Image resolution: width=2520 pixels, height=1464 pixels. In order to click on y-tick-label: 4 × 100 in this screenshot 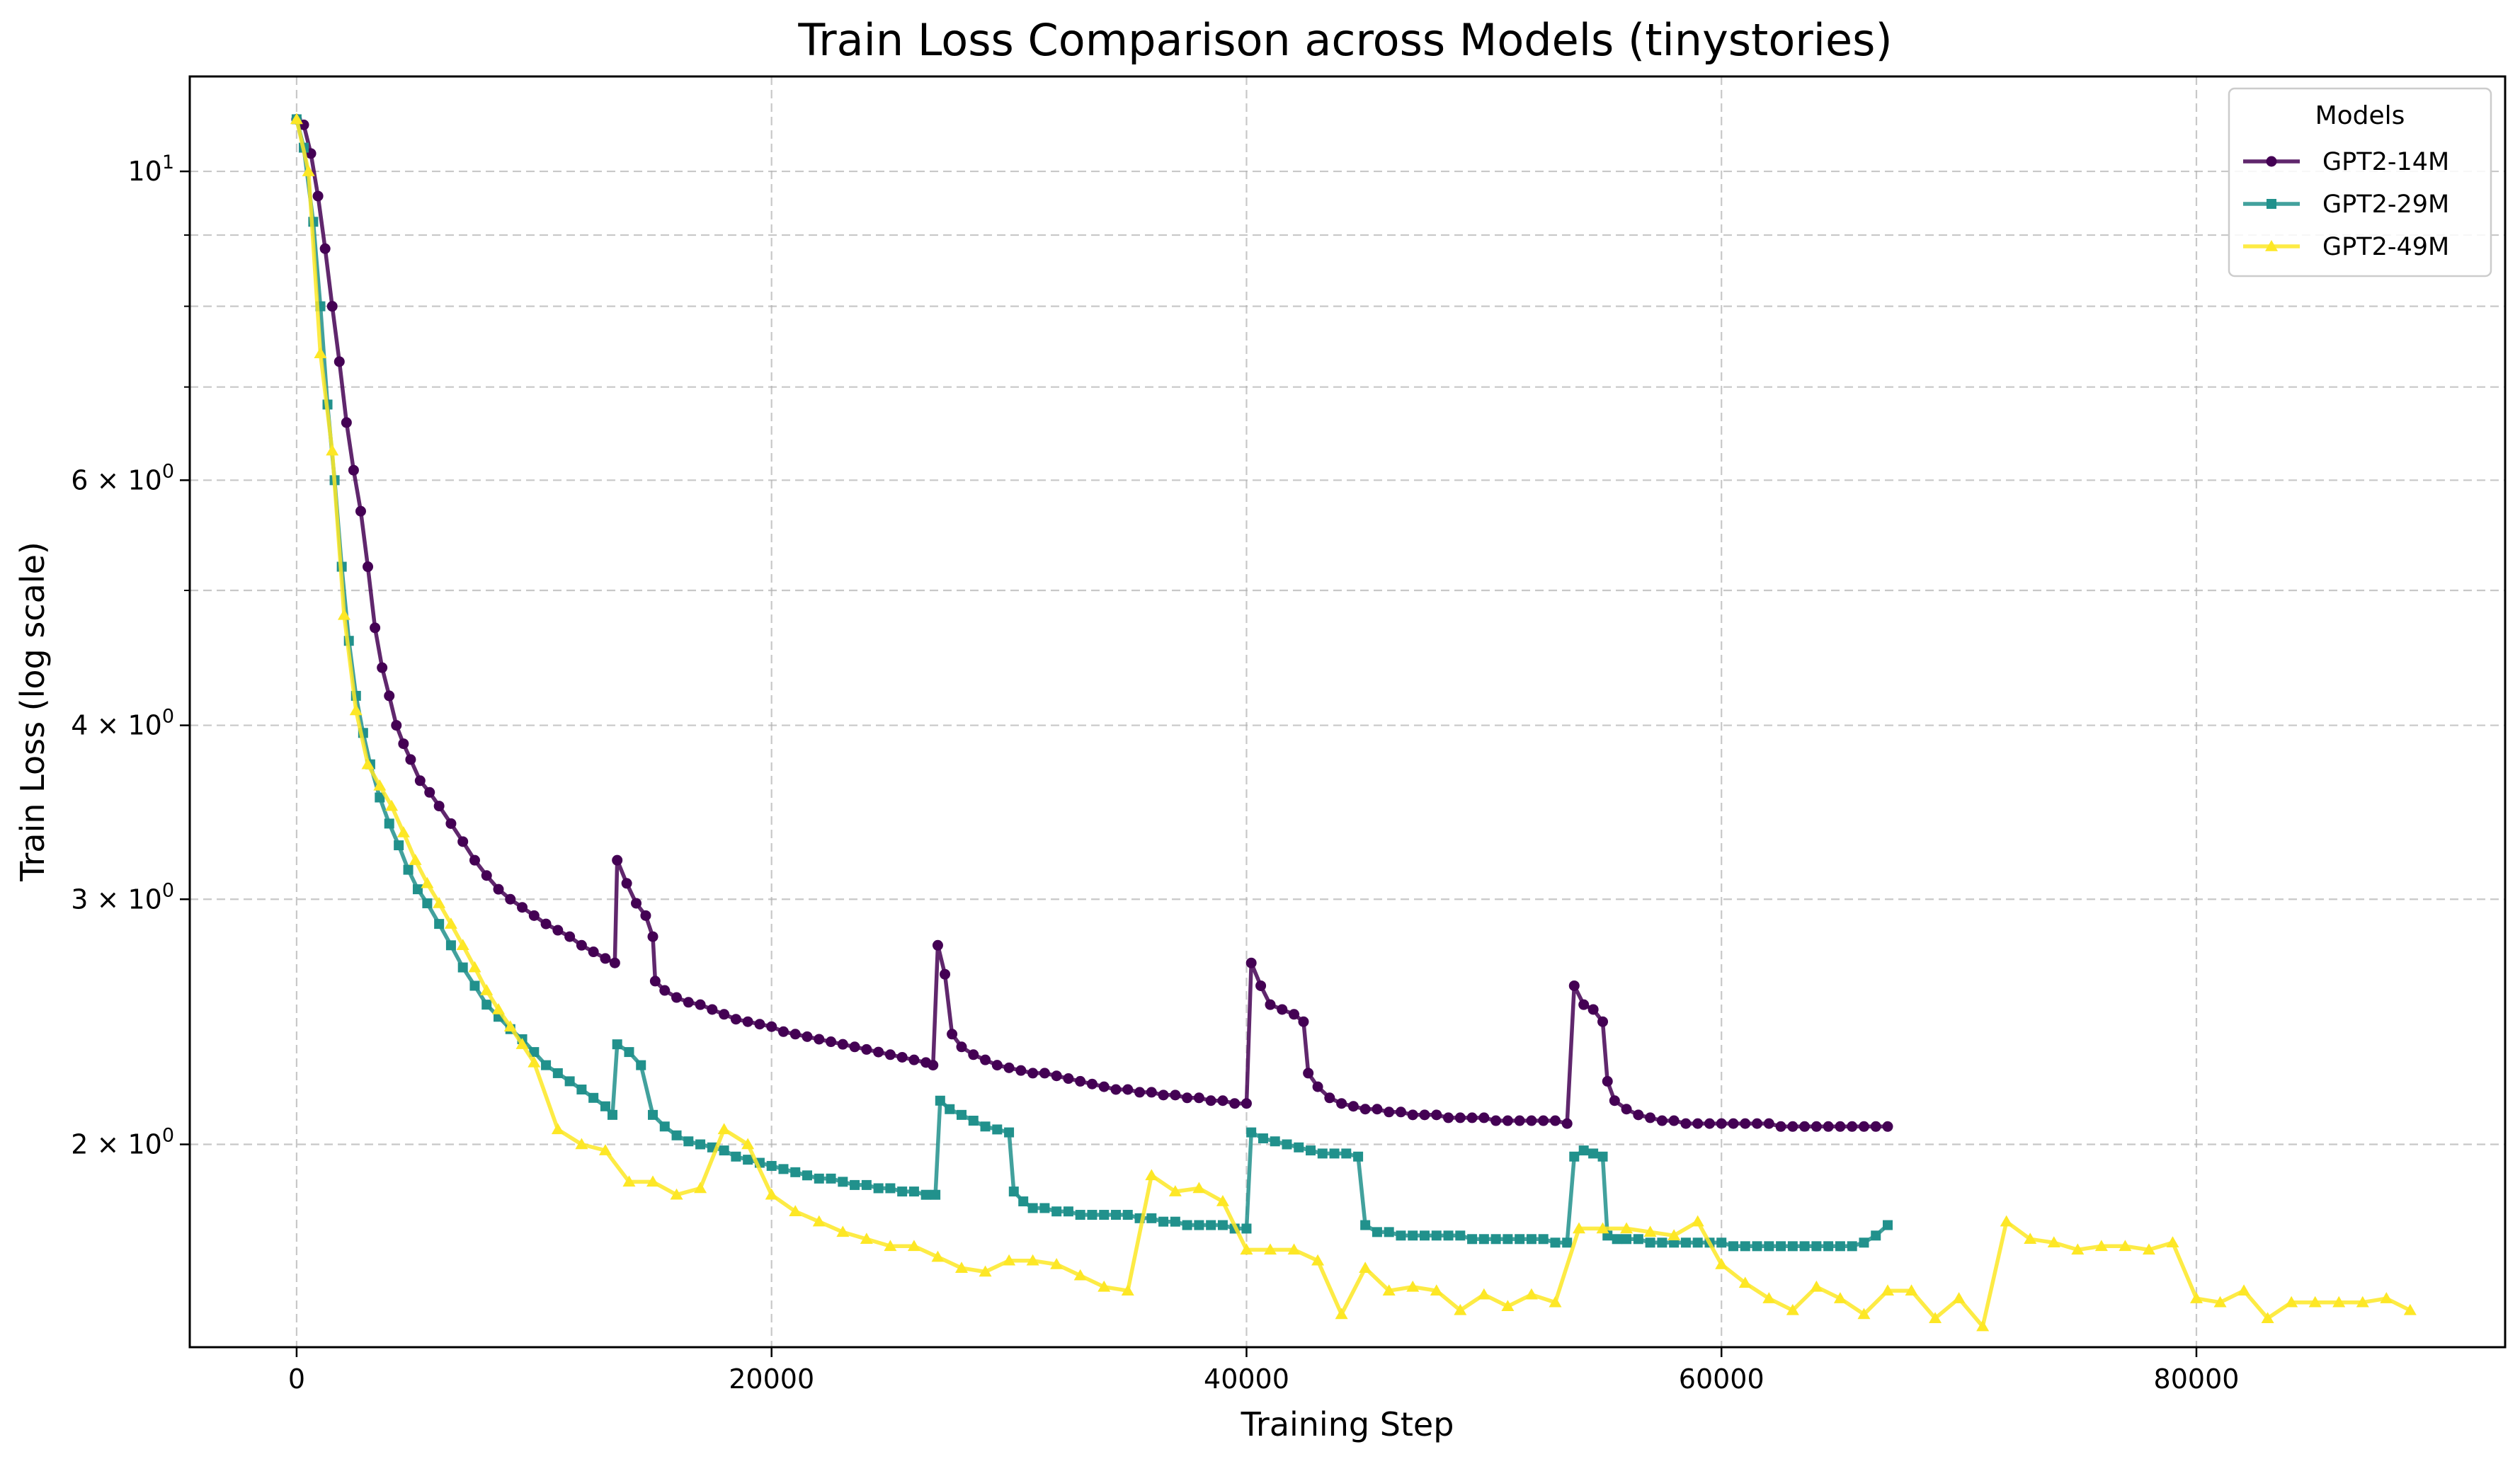, I will do `click(122, 723)`.